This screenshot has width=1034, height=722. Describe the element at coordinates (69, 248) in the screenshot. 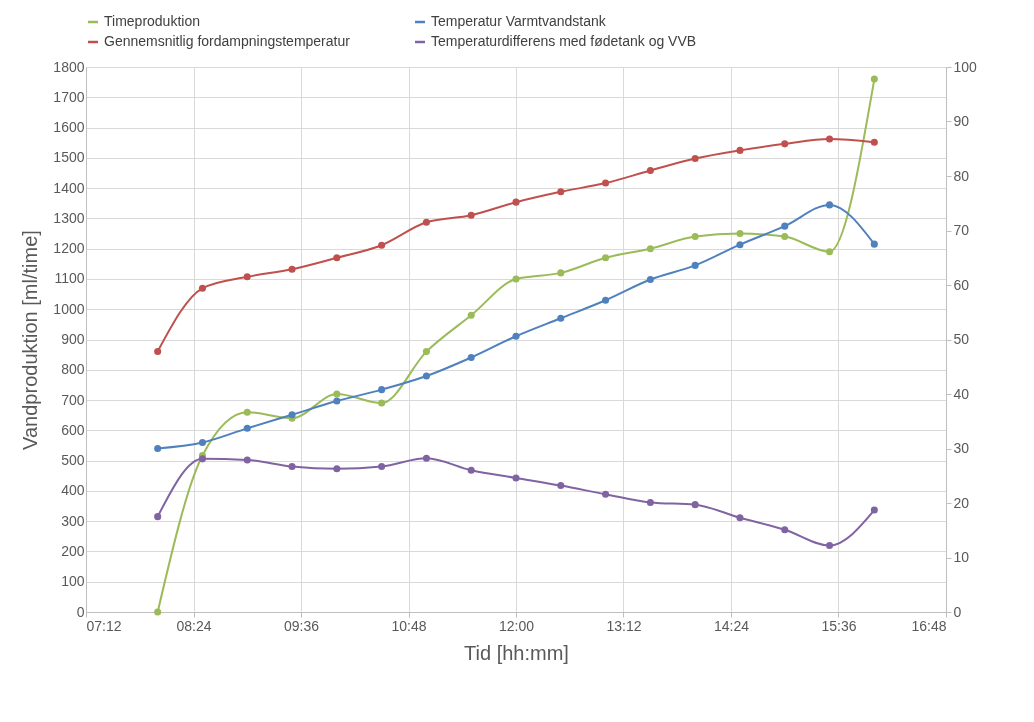

I see `y-tick-label: 1200` at that location.